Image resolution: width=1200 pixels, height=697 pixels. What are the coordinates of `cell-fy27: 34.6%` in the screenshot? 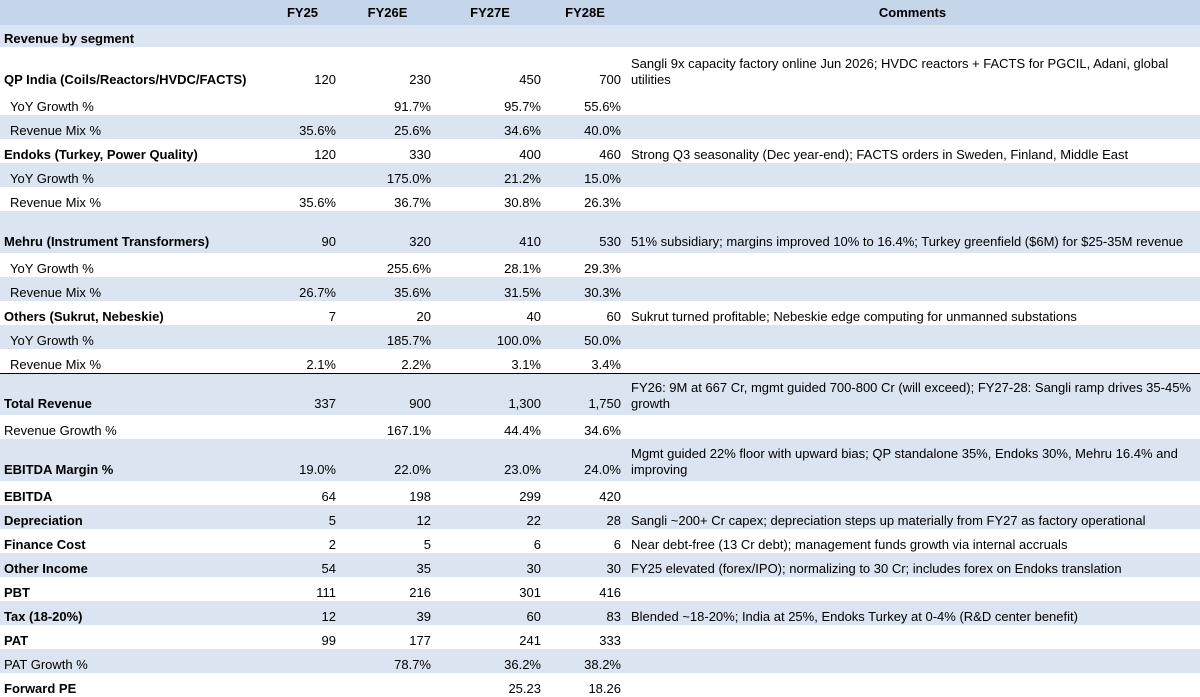 It's located at (490, 127).